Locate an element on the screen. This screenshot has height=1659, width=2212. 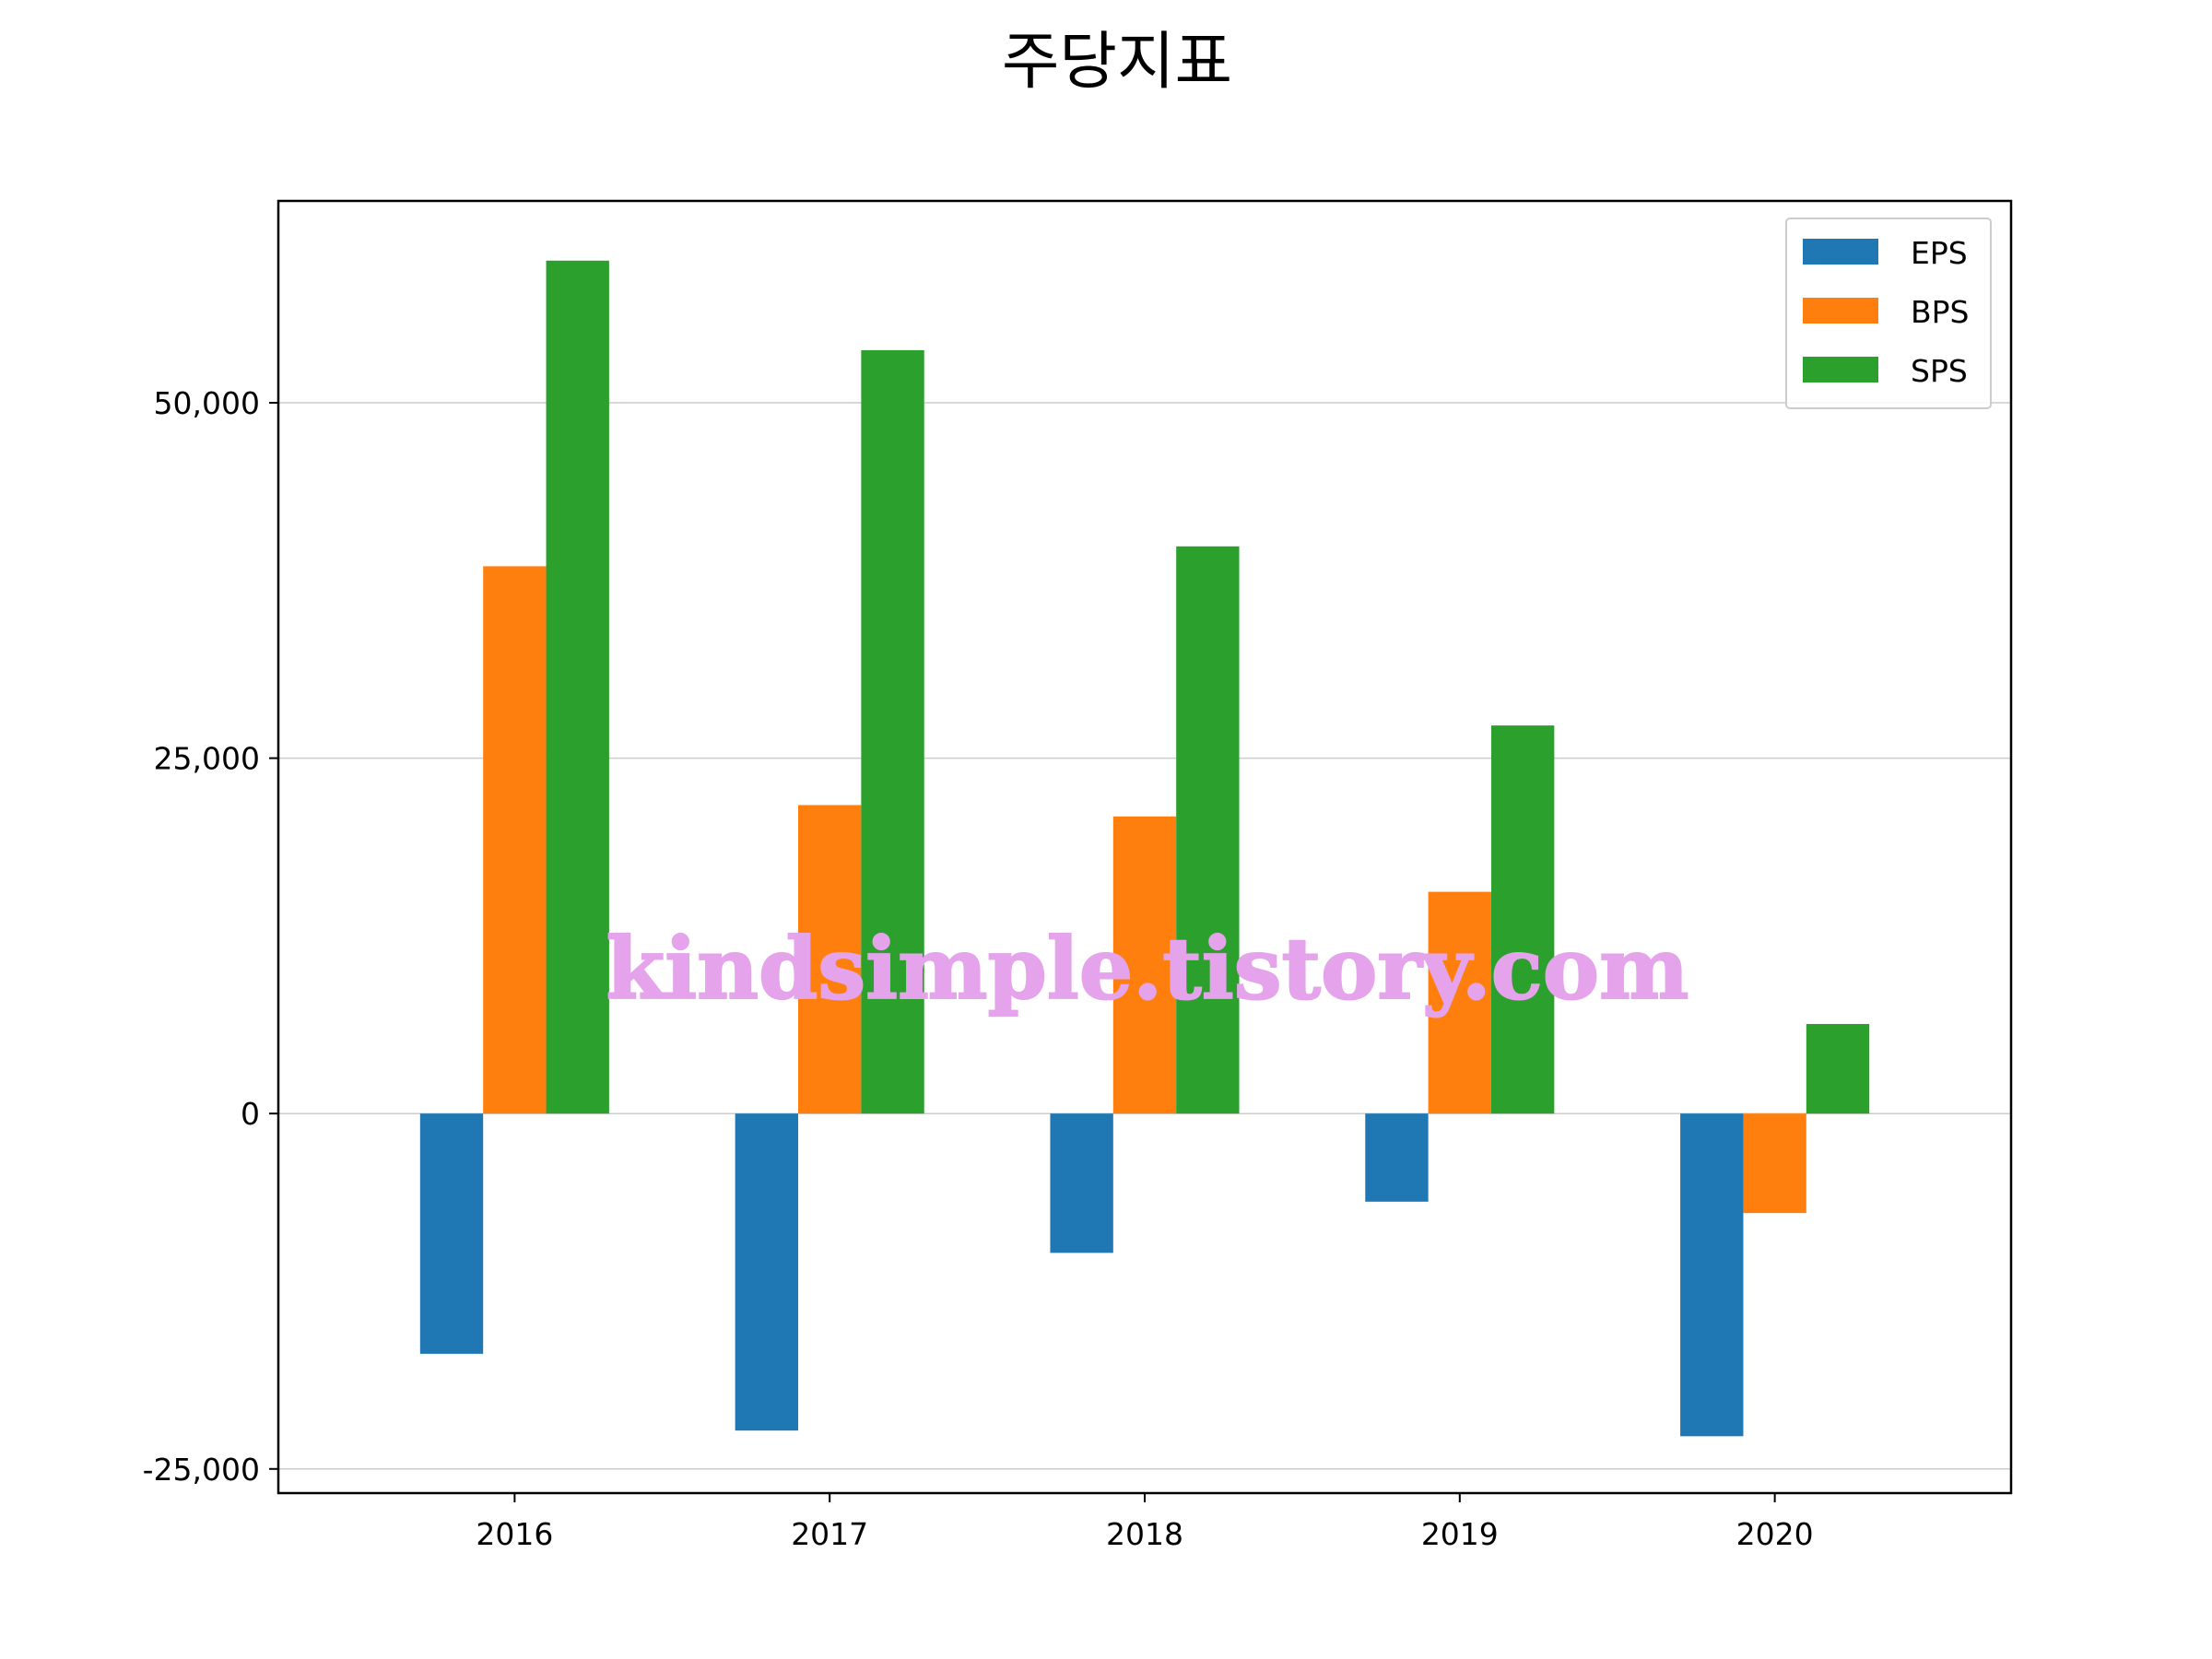
legend: EPS BPS SPS is located at coordinates (1888, 313).